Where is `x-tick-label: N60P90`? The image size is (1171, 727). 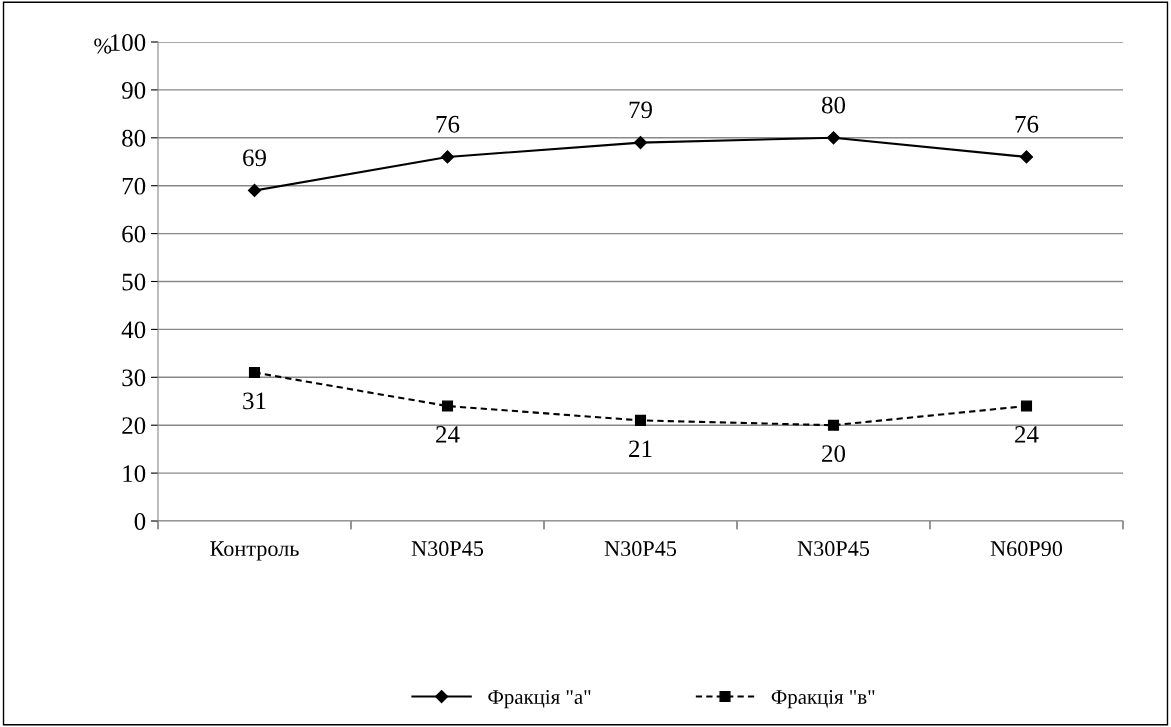
x-tick-label: N60P90 is located at coordinates (1026, 549).